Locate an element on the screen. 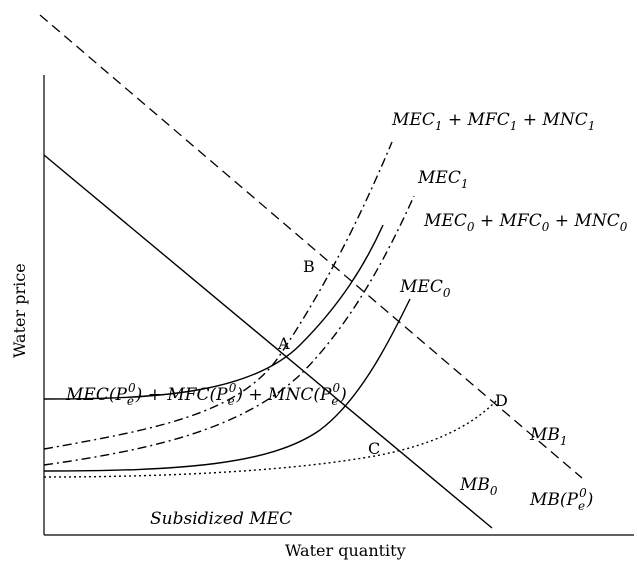 The width and height of the screenshot is (637, 564). mb0-label: MB0 is located at coordinates (478, 486).